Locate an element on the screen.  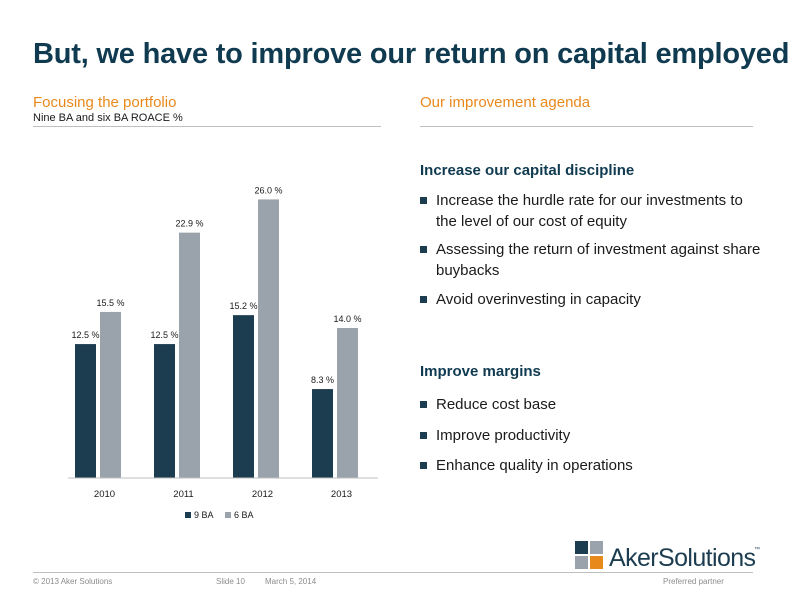
left-divider is located at coordinates (207, 126).